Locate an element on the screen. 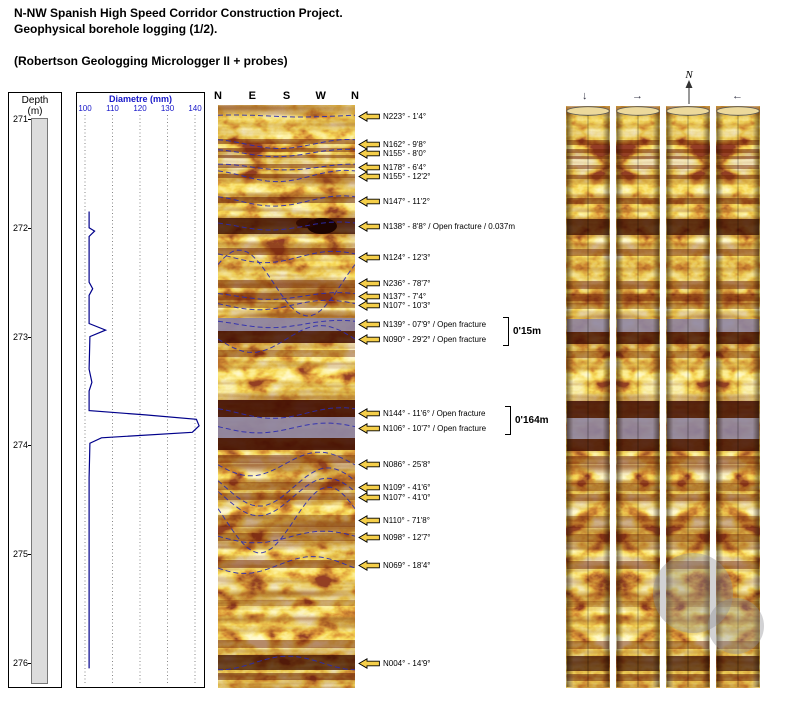 The image size is (800, 704). fracture-annotation-label: N124° - 12'3° is located at coordinates (407, 257).